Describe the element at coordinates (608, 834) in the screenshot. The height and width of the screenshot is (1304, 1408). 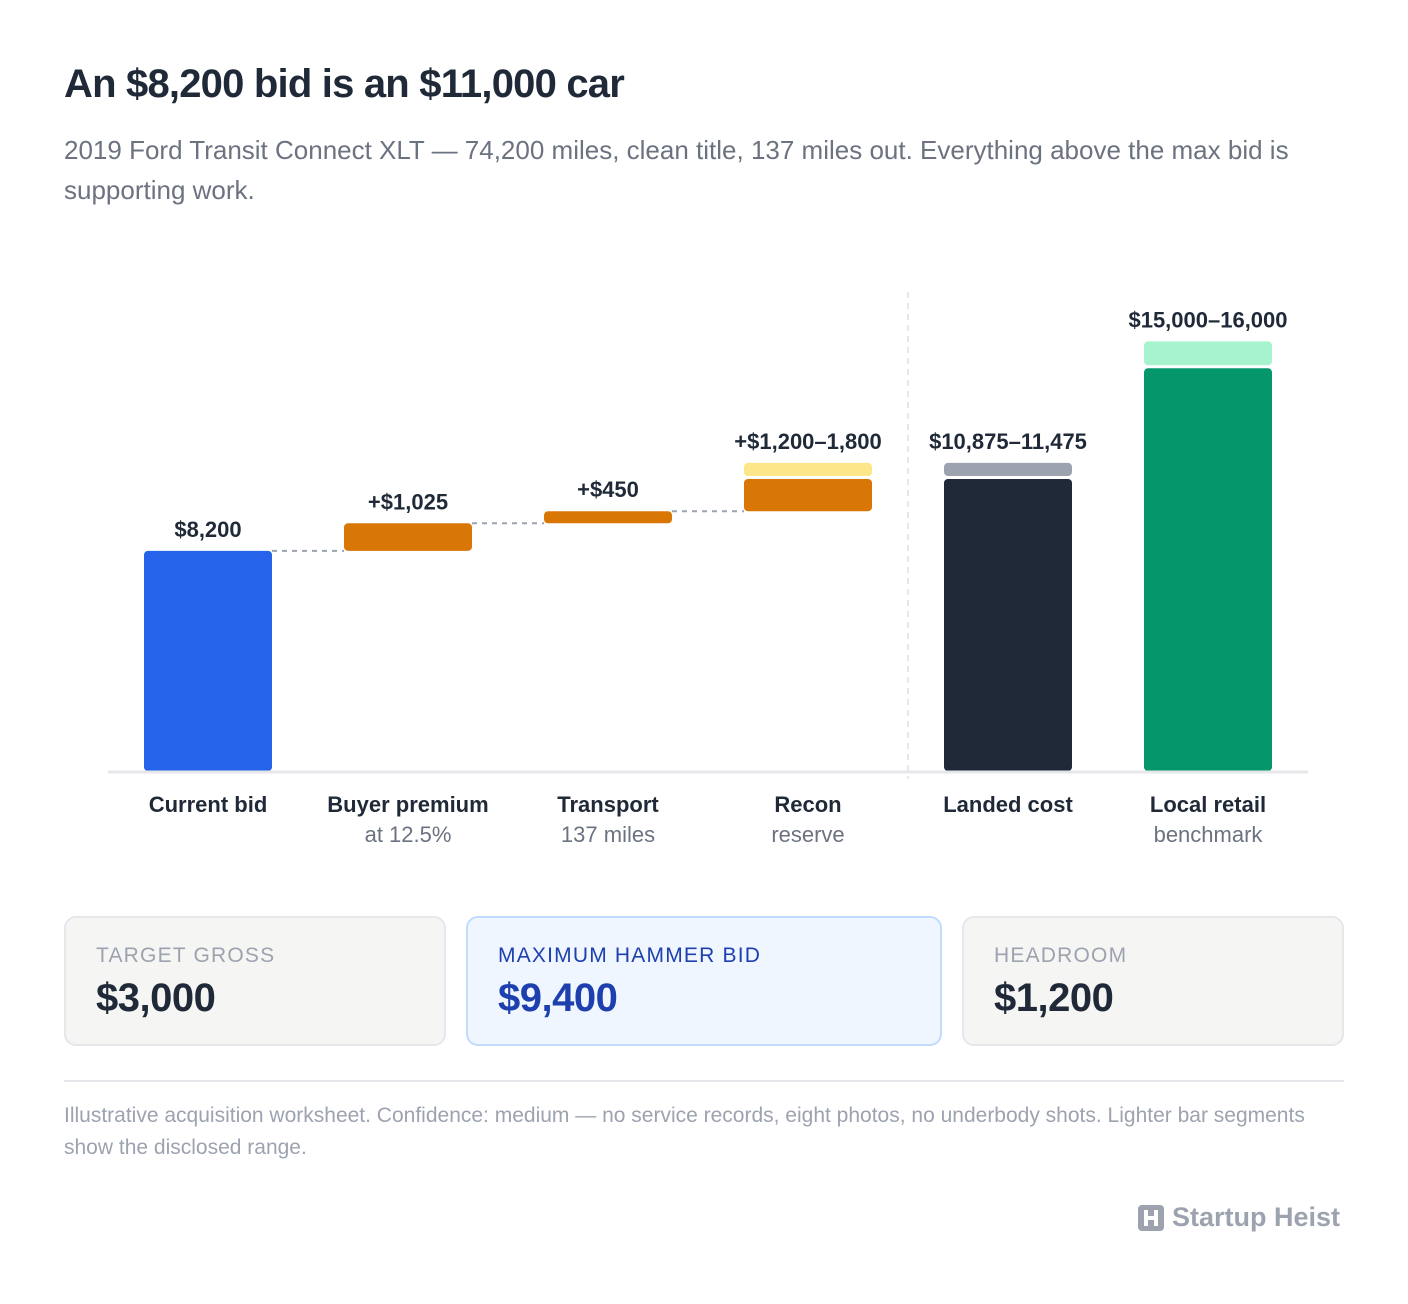
I see `category-sublabel: 137 miles` at that location.